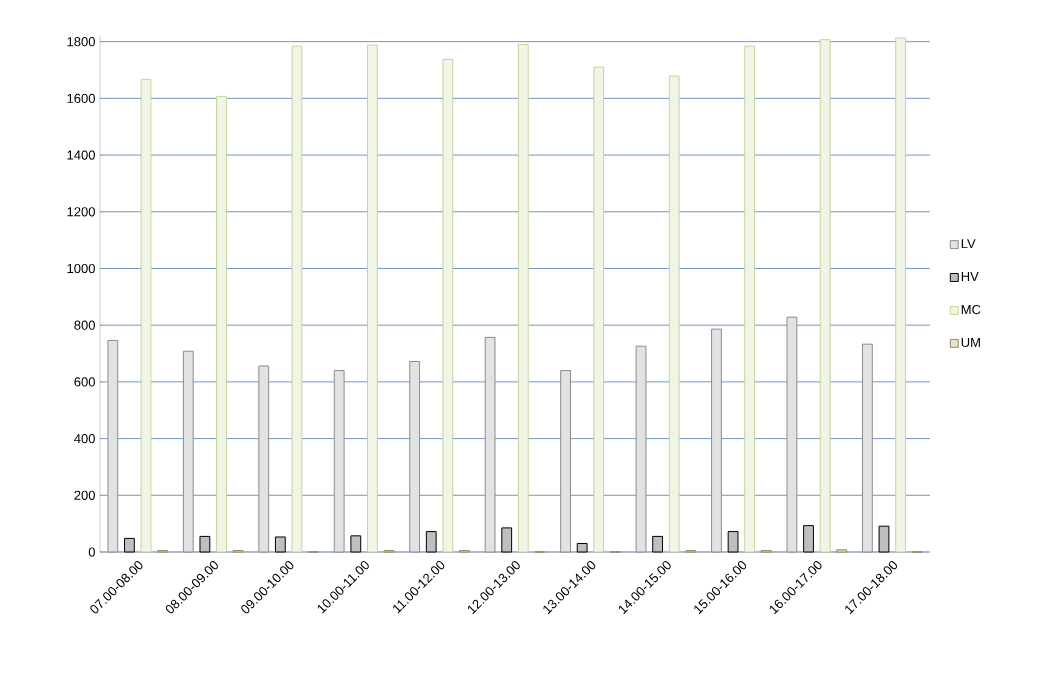 The height and width of the screenshot is (700, 1054). I want to click on y-tick-label: 0, so click(91, 552).